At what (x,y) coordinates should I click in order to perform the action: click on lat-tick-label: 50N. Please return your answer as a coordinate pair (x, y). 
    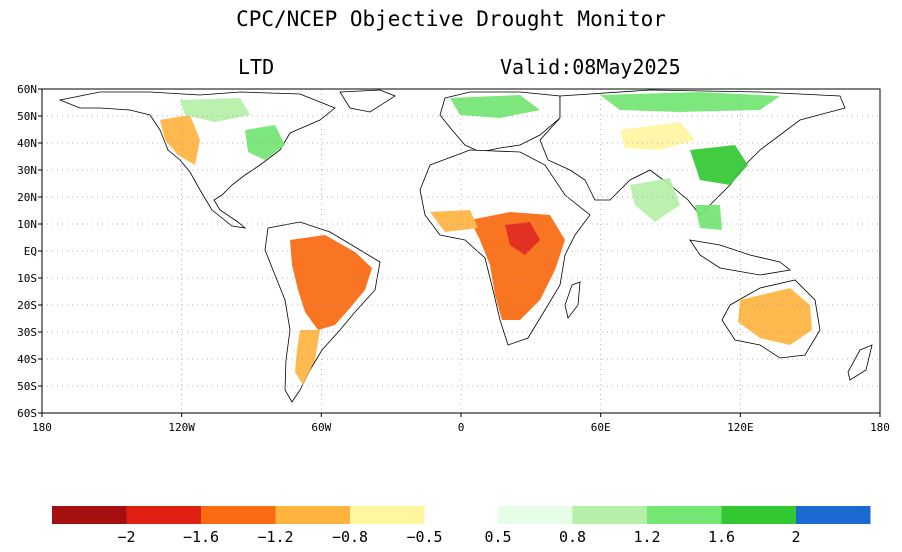
    Looking at the image, I should click on (27, 116).